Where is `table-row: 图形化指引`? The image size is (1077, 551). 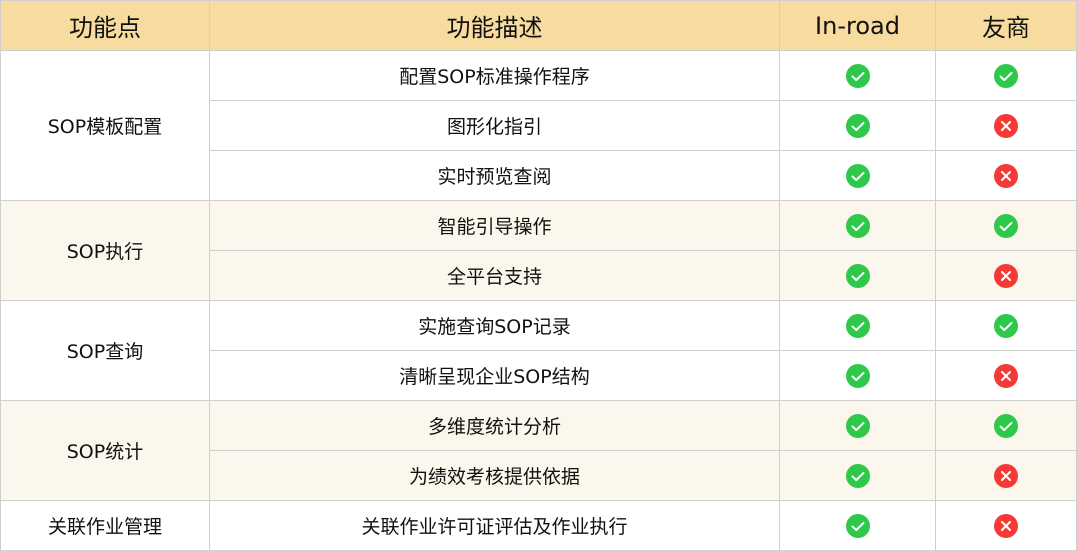 table-row: 图形化指引 is located at coordinates (539, 125).